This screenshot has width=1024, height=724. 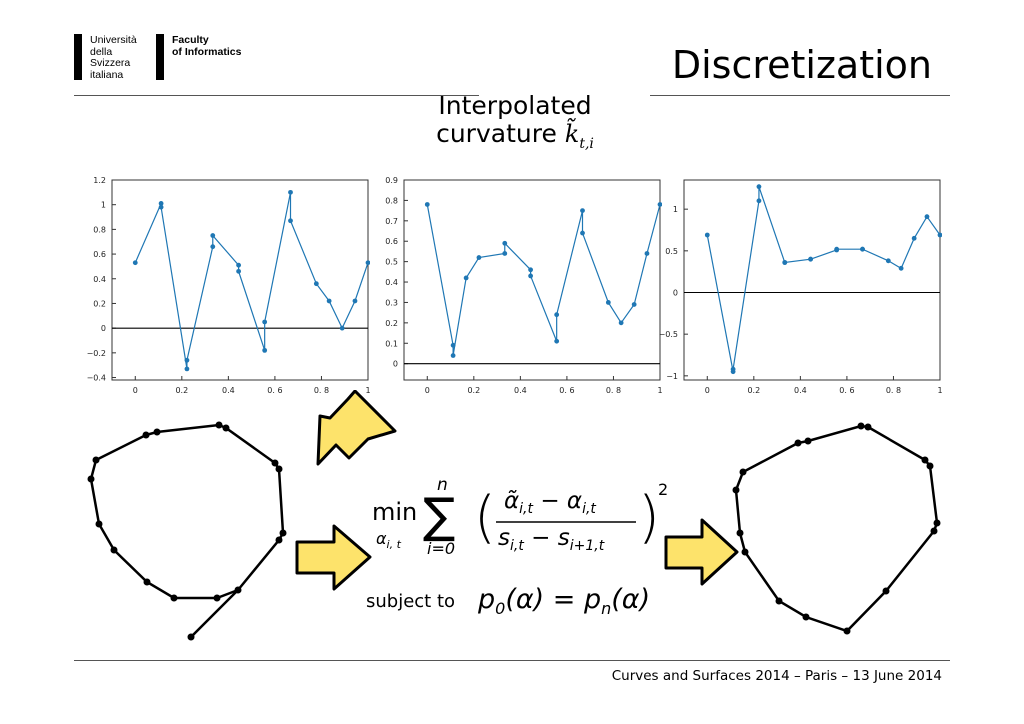 What do you see at coordinates (439, 516) in the screenshot?
I see `sum-symbol: ∑` at bounding box center [439, 516].